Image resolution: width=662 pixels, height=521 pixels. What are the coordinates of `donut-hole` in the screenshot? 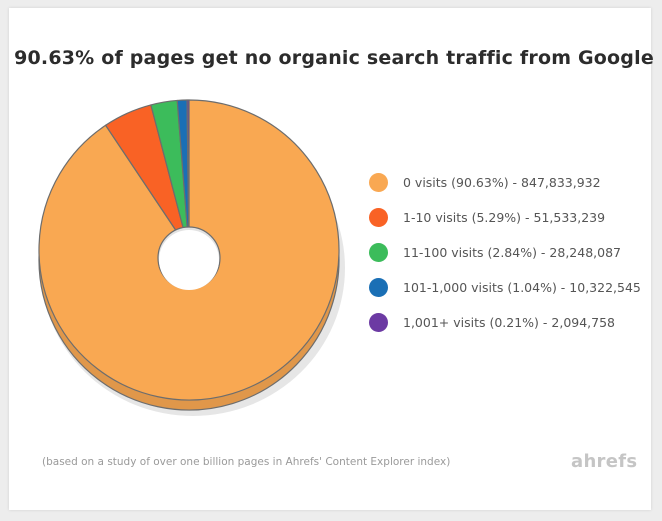 It's located at (189, 260).